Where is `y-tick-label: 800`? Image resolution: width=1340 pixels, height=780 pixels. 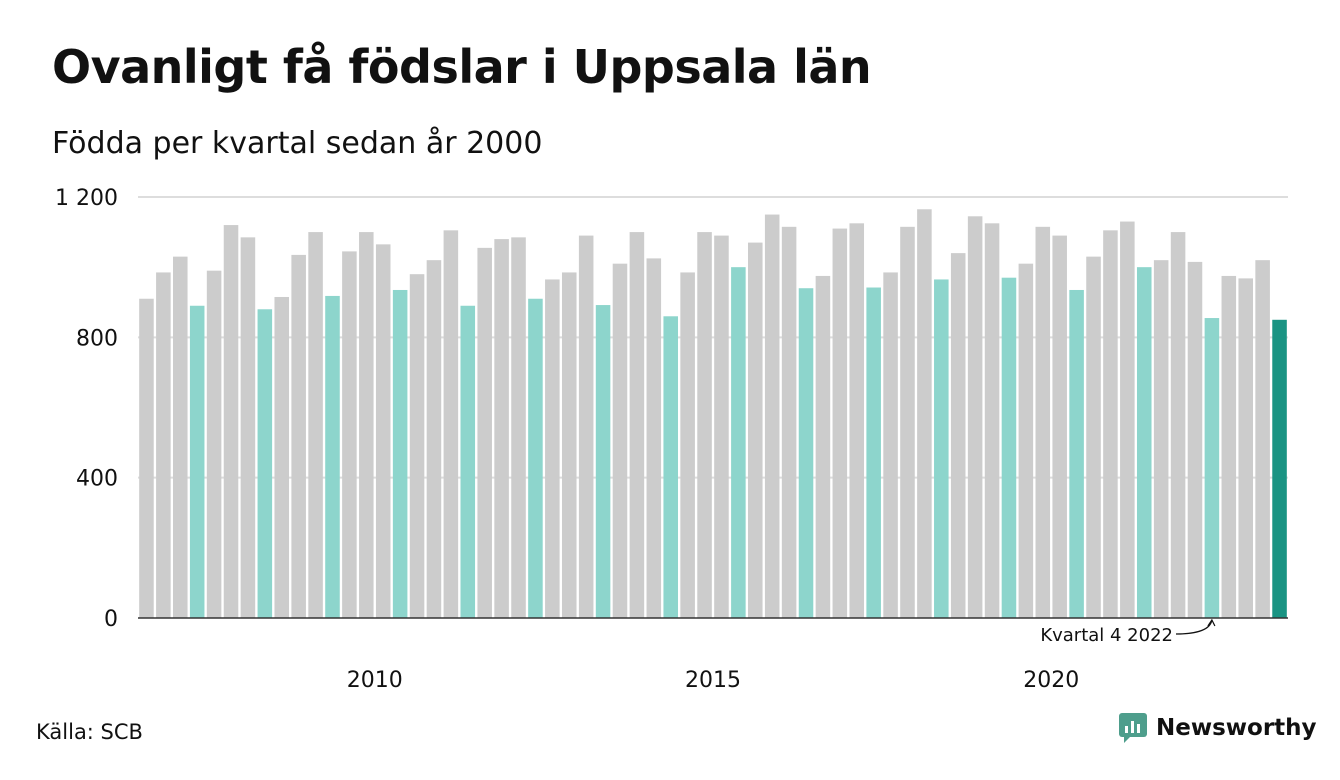
y-tick-label: 800 is located at coordinates (97, 338).